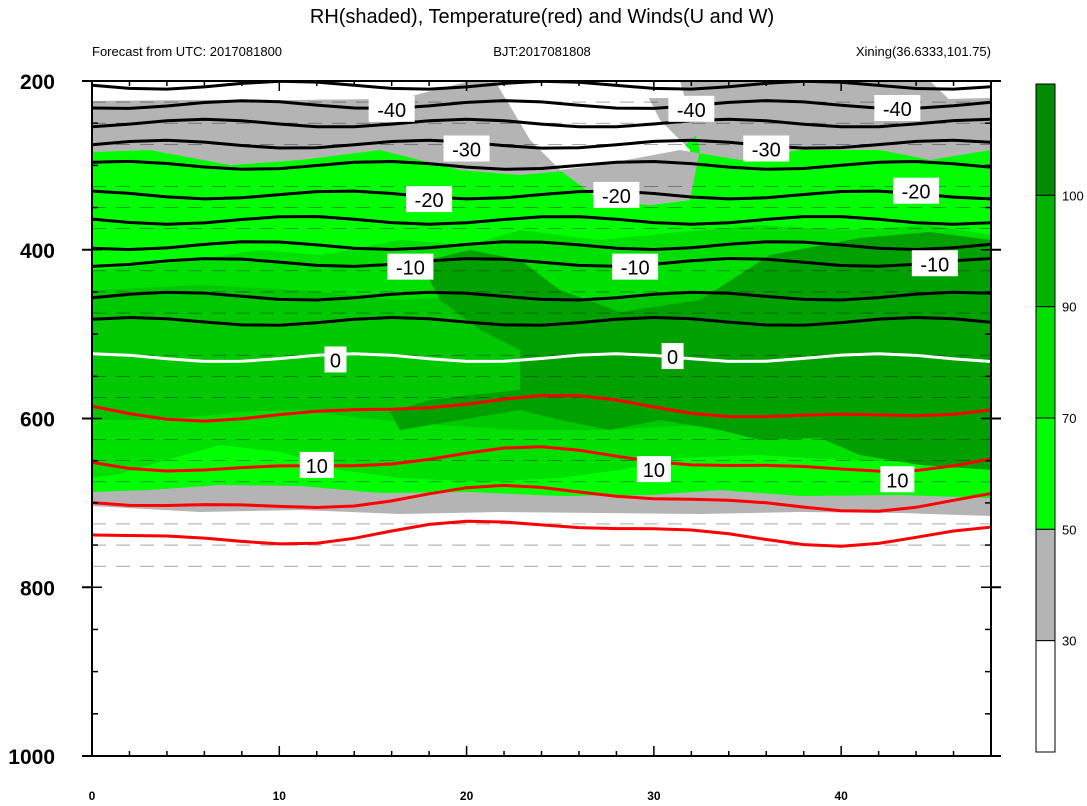 Image resolution: width=1087 pixels, height=806 pixels. What do you see at coordinates (280, 796) in the screenshot?
I see `x-tick-label: 10` at bounding box center [280, 796].